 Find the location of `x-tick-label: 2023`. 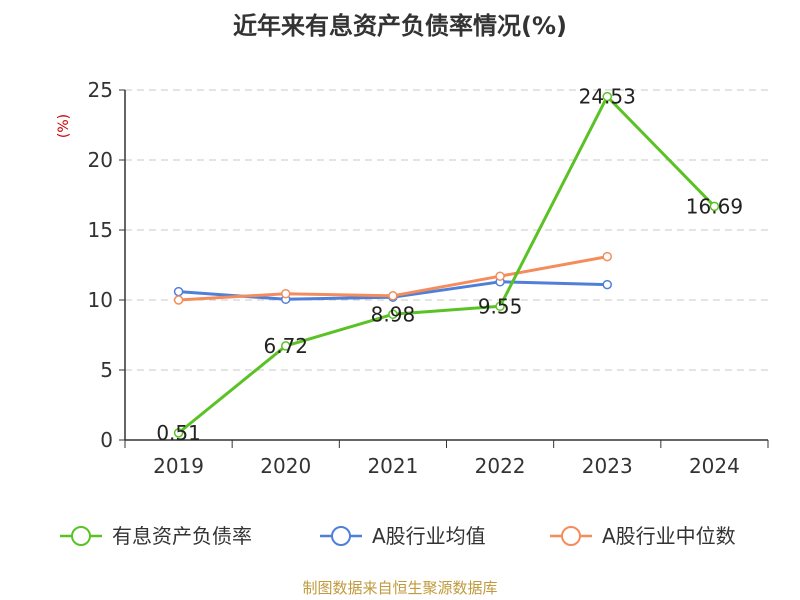

x-tick-label: 2023 is located at coordinates (607, 466).